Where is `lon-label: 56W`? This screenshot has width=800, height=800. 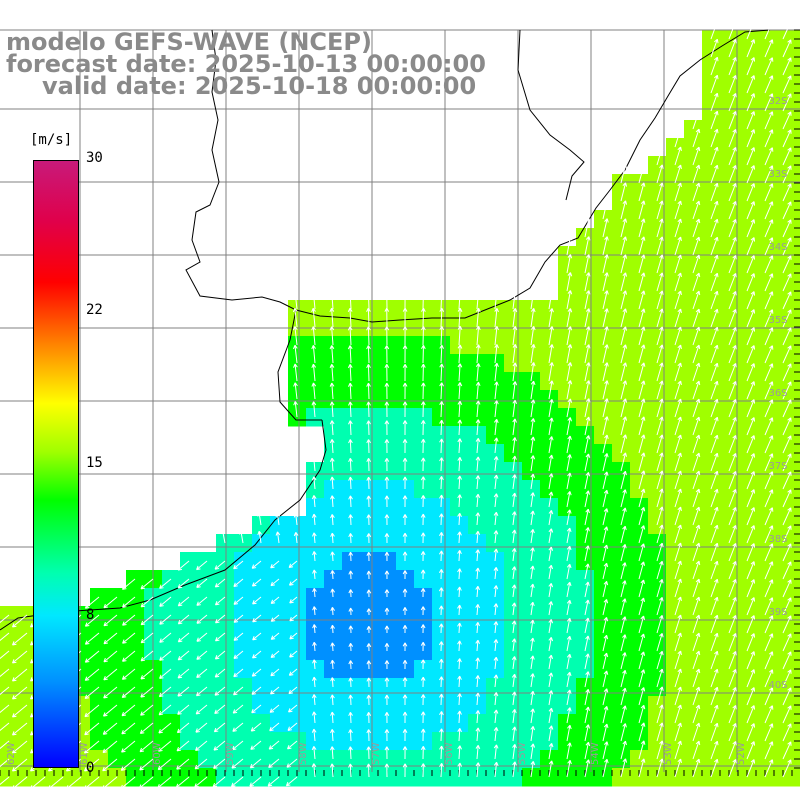
lon-label: 56W is located at coordinates (449, 753).